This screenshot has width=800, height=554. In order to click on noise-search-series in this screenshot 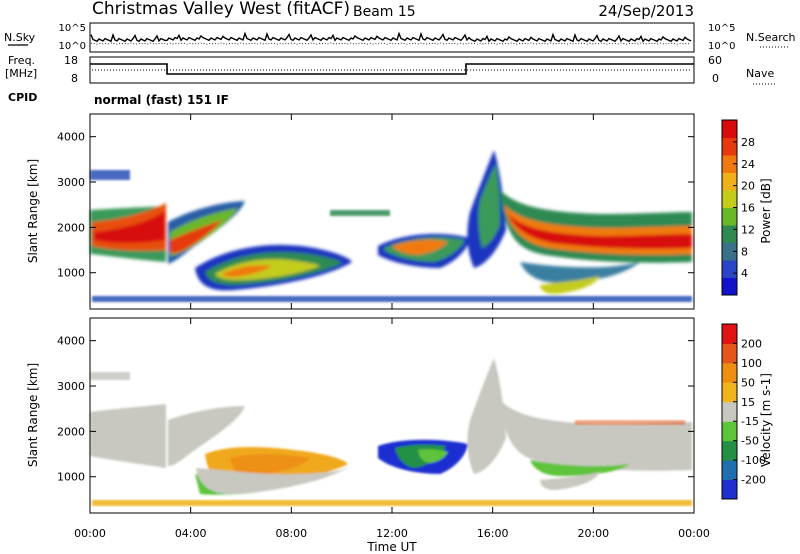, I will do `click(391, 43)`.